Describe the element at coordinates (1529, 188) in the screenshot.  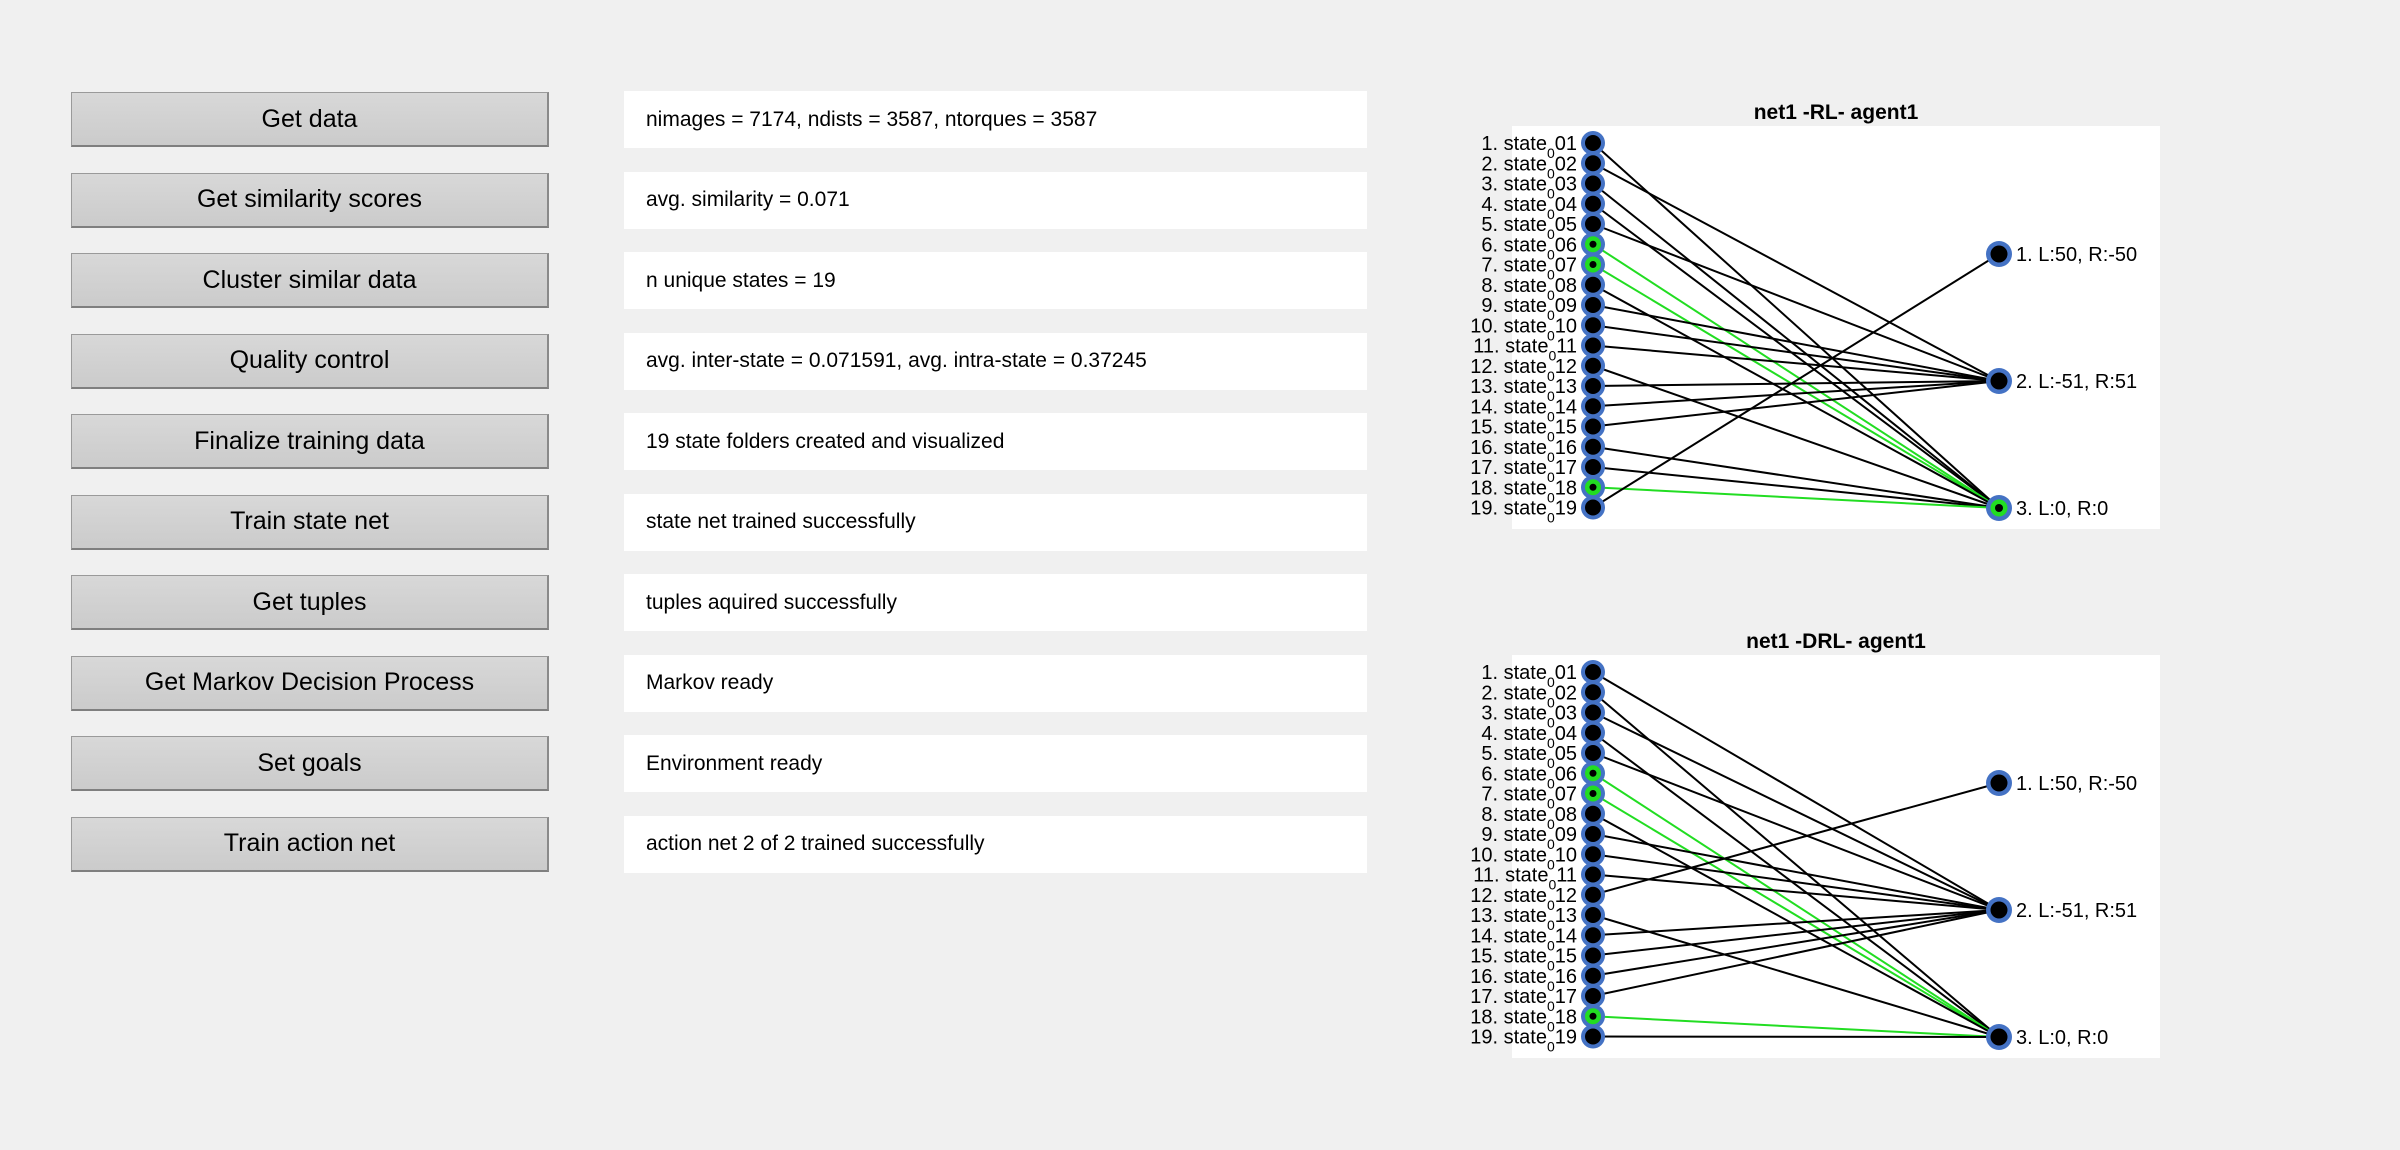
I see `state-label-3: 3. state003` at that location.